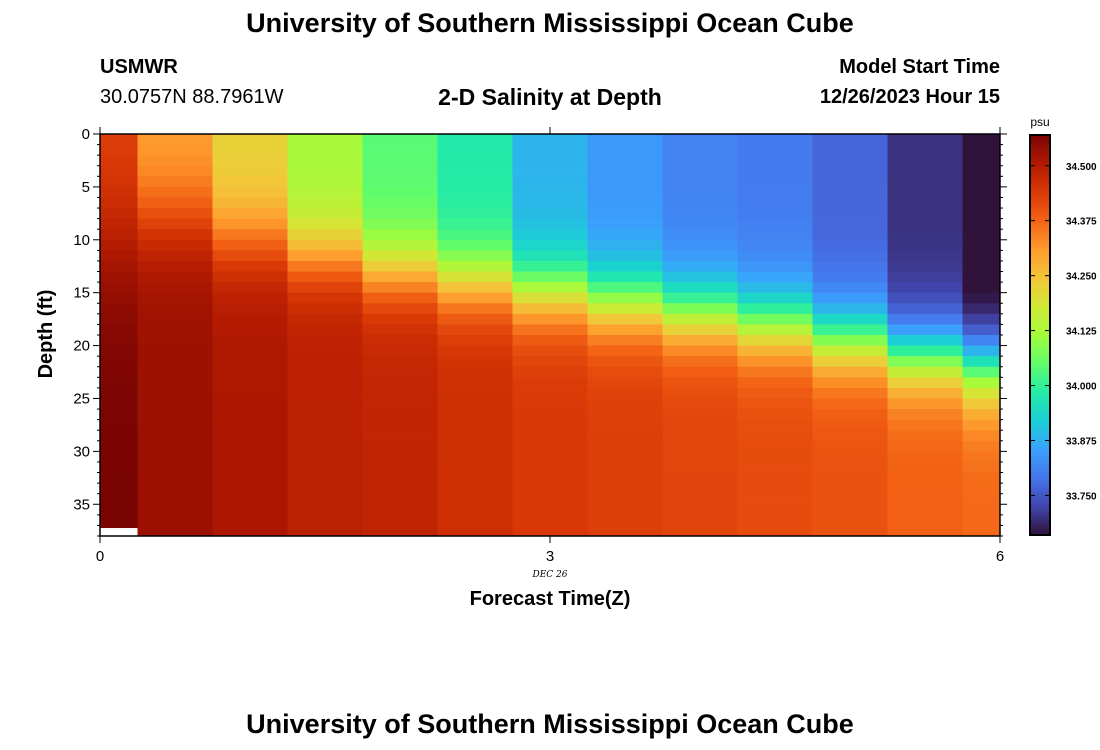 This screenshot has height=750, width=1100. Describe the element at coordinates (1081, 222) in the screenshot. I see `colorbar-tick-label: 34.375` at that location.